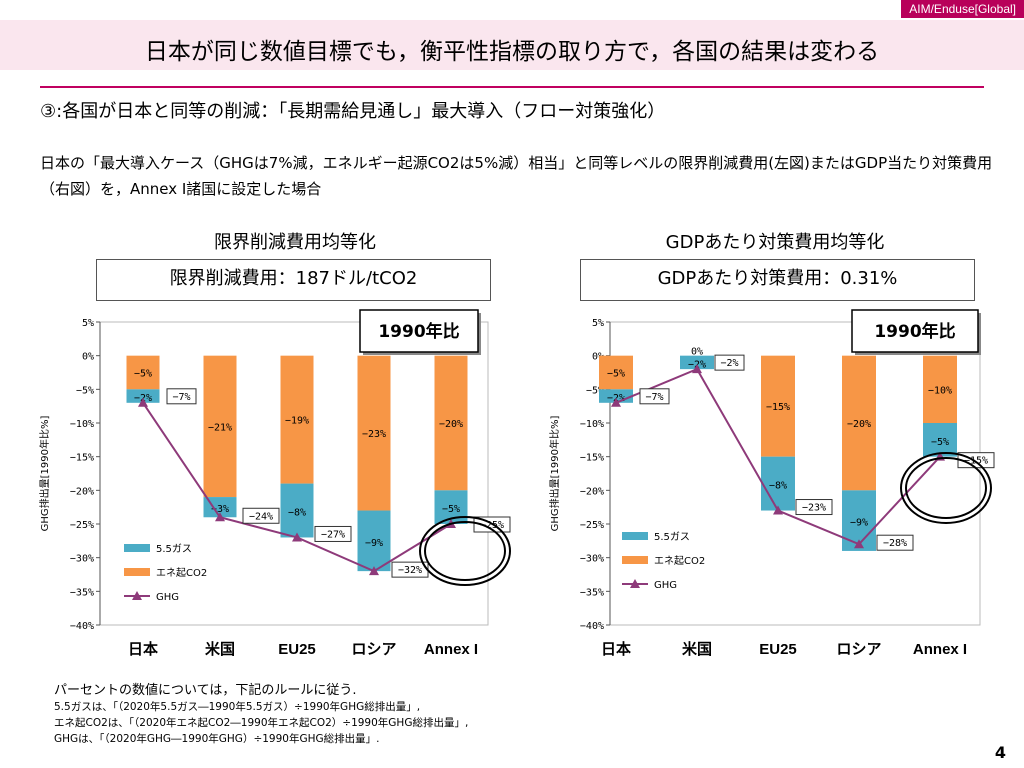 The width and height of the screenshot is (1024, 768). What do you see at coordinates (1000, 752) in the screenshot?
I see `page-number: 4` at bounding box center [1000, 752].